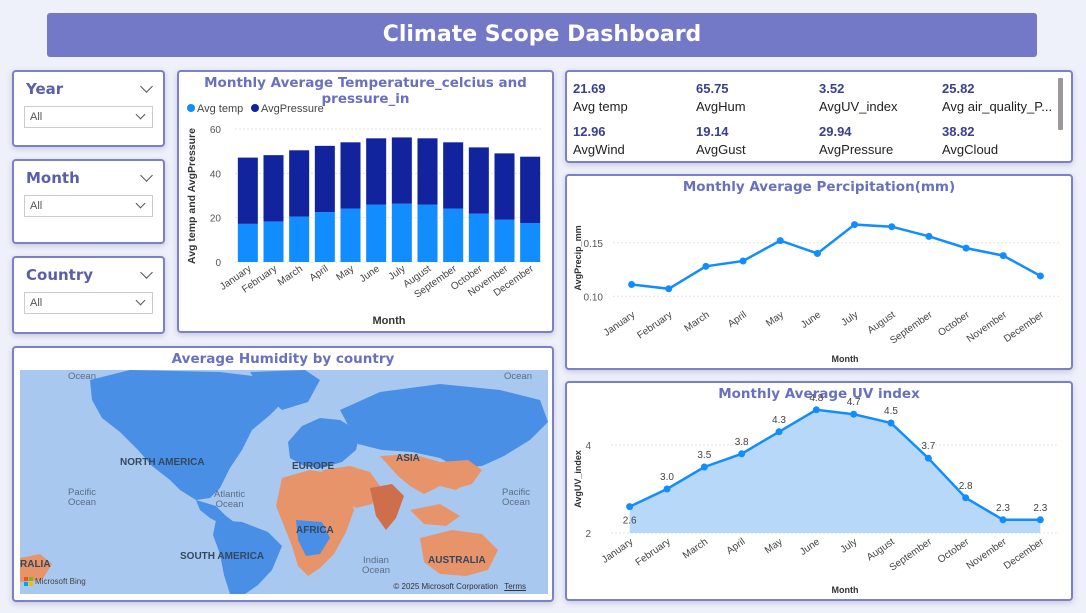 The height and width of the screenshot is (613, 1086). I want to click on asia-east-orange-shape, so click(461, 474).